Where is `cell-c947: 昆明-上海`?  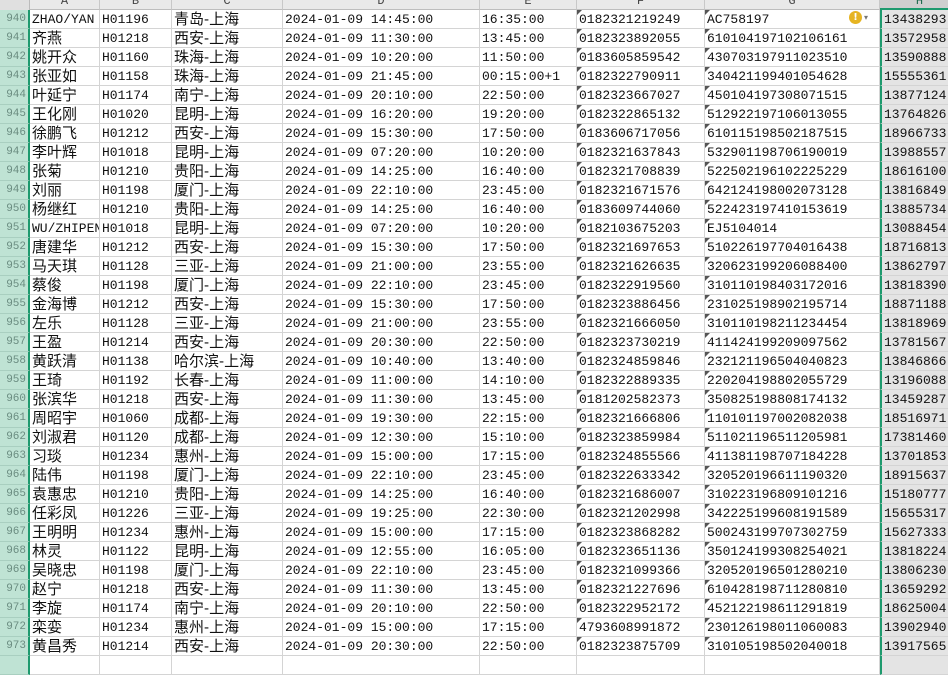
cell-c947: 昆明-上海 is located at coordinates (227, 152).